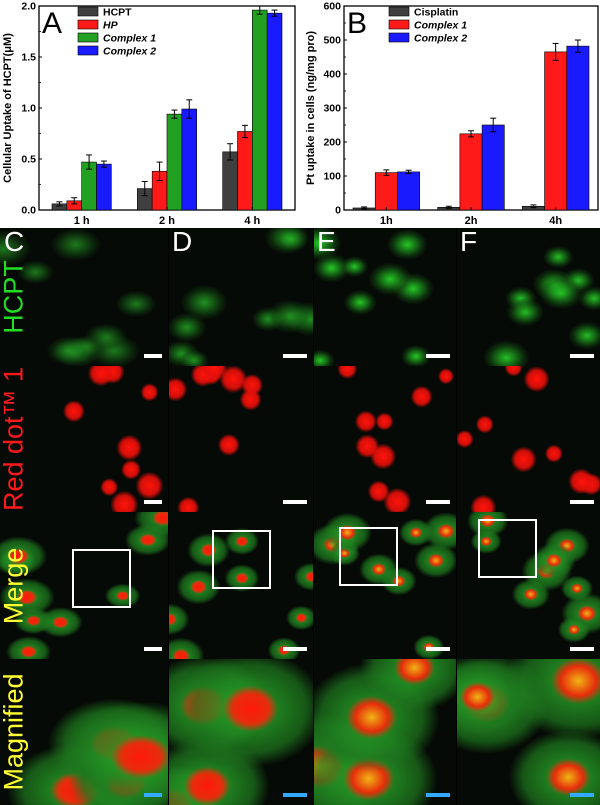  What do you see at coordinates (82, 221) in the screenshot?
I see `x-tick-label: 1 h` at bounding box center [82, 221].